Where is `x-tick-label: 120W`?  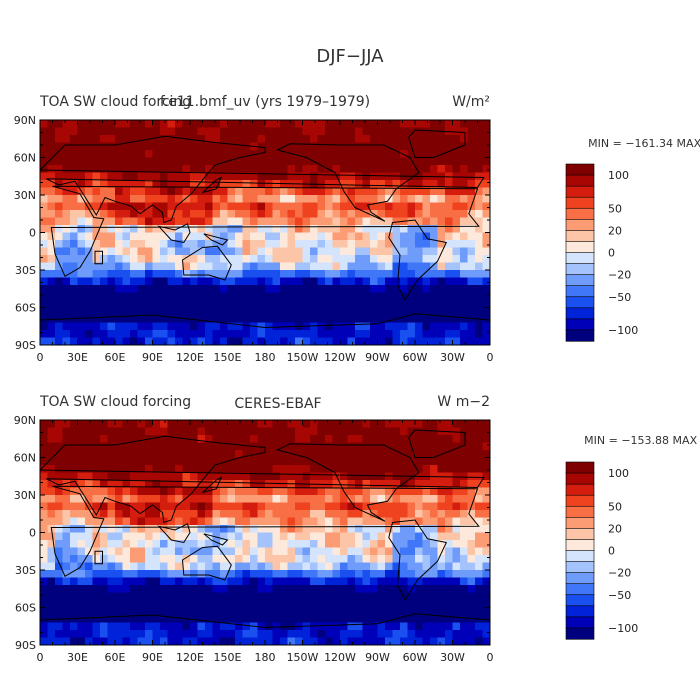
x-tick-label: 120W is located at coordinates (340, 357).